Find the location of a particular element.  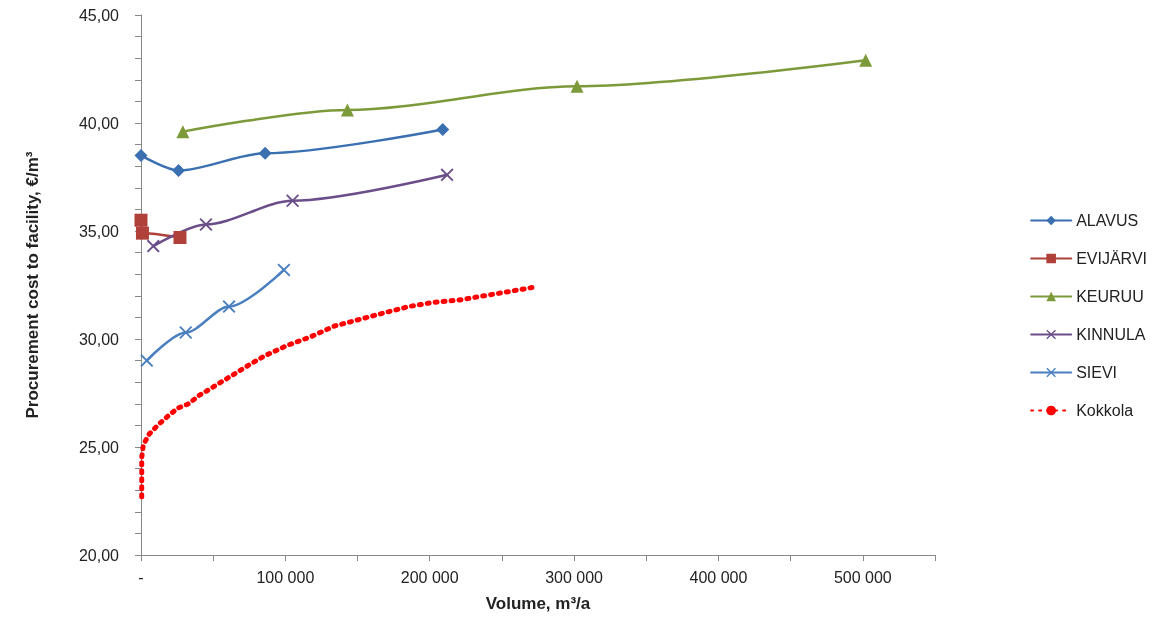

y-tick-label: 40,00 is located at coordinates (99, 123).